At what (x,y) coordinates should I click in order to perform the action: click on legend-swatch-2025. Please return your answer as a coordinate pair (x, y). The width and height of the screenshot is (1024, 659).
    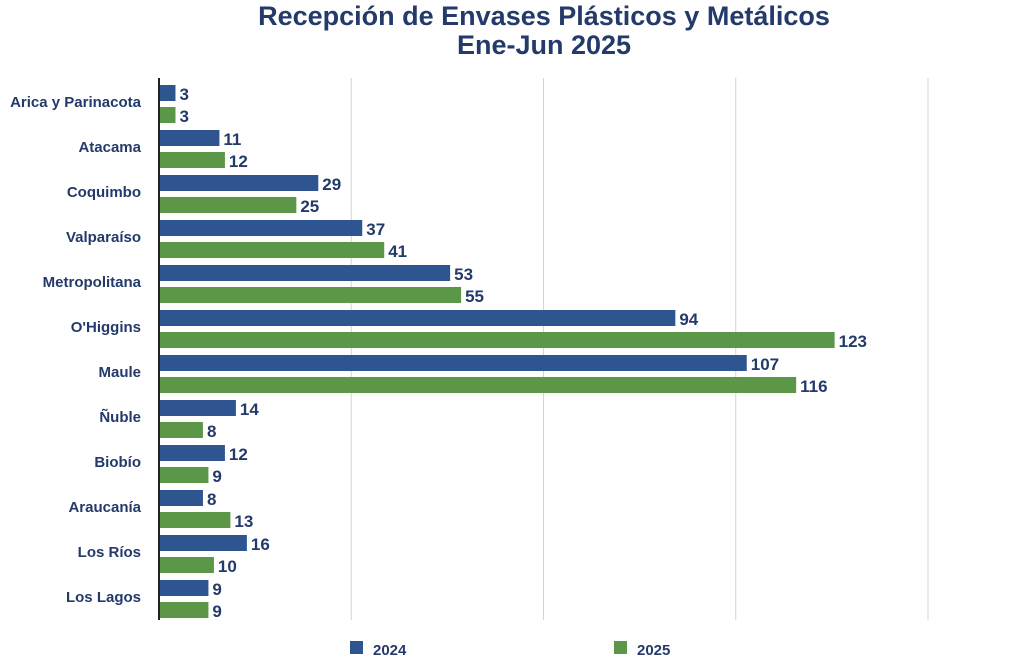
    Looking at the image, I should click on (620, 647).